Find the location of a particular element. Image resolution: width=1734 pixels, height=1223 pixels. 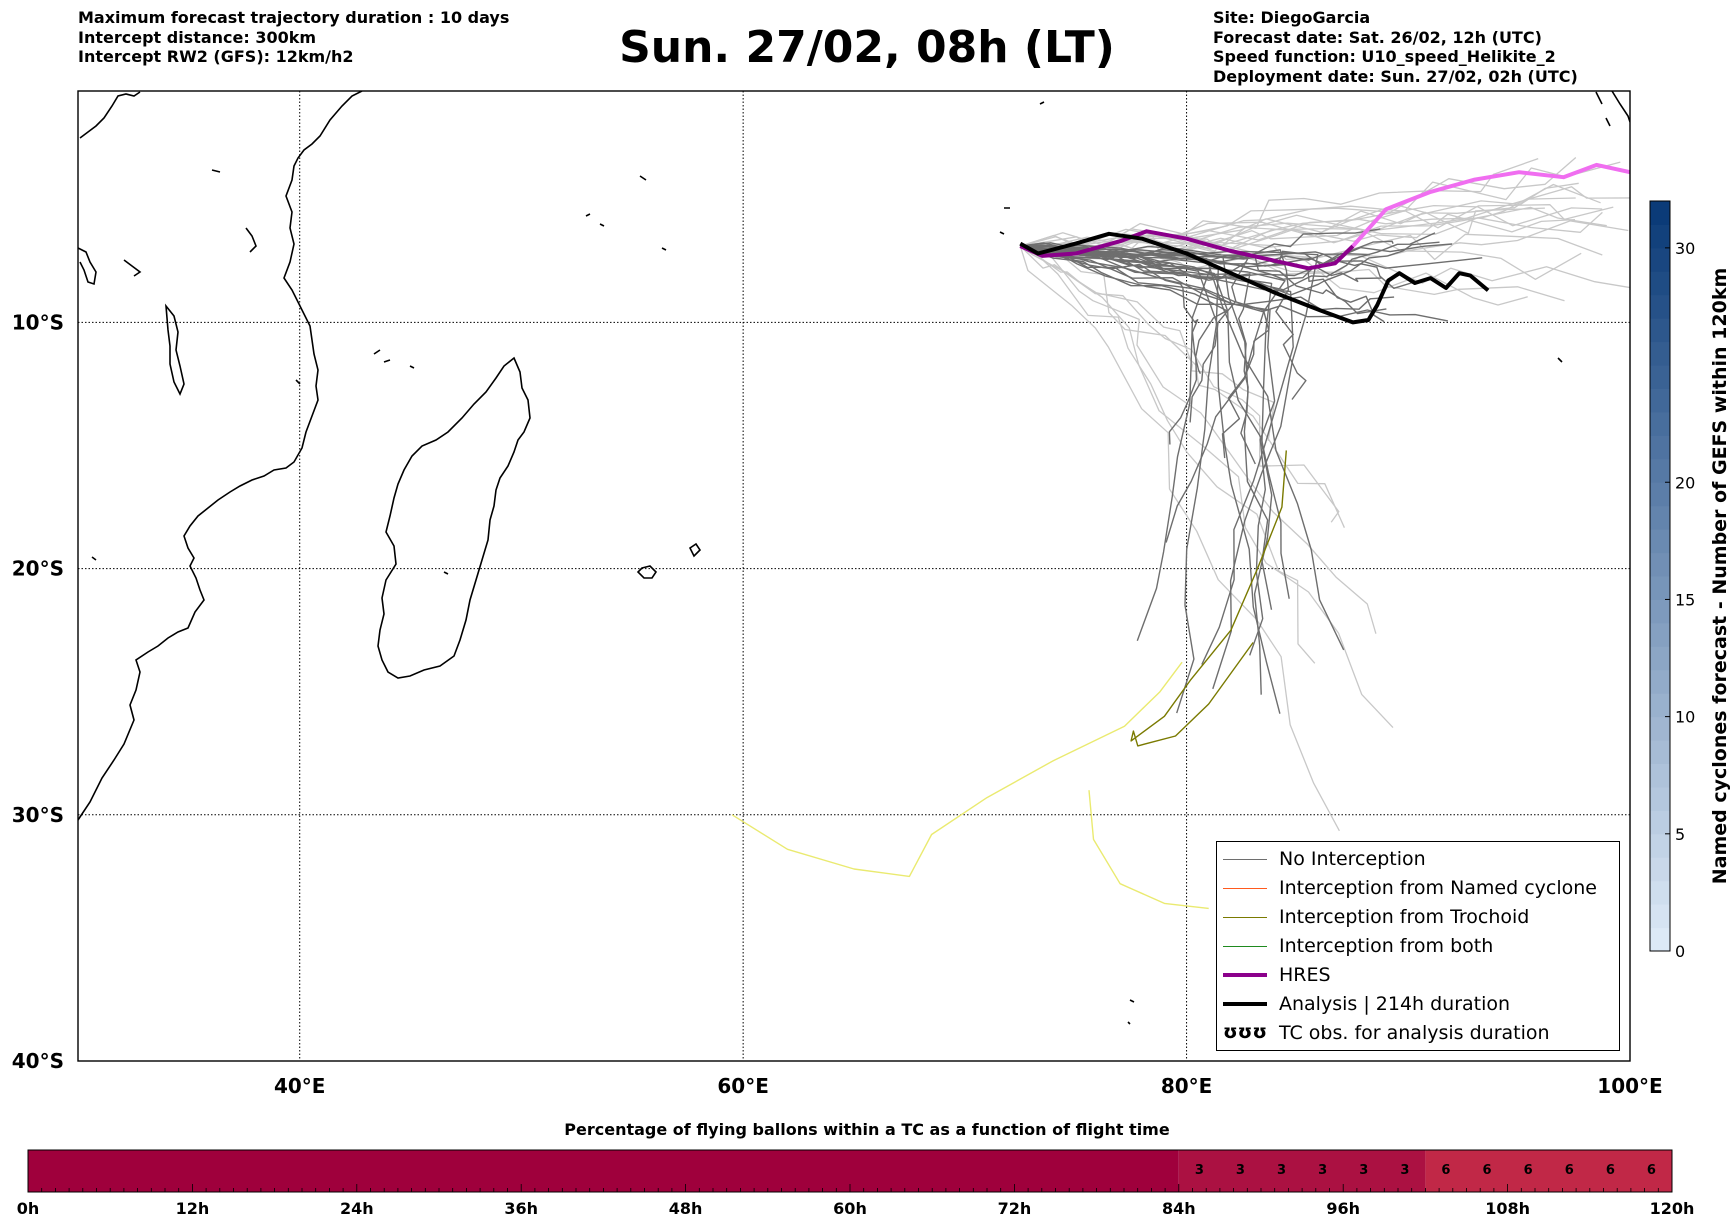

legend-label: Interception from Named cyclone is located at coordinates (1438, 888).